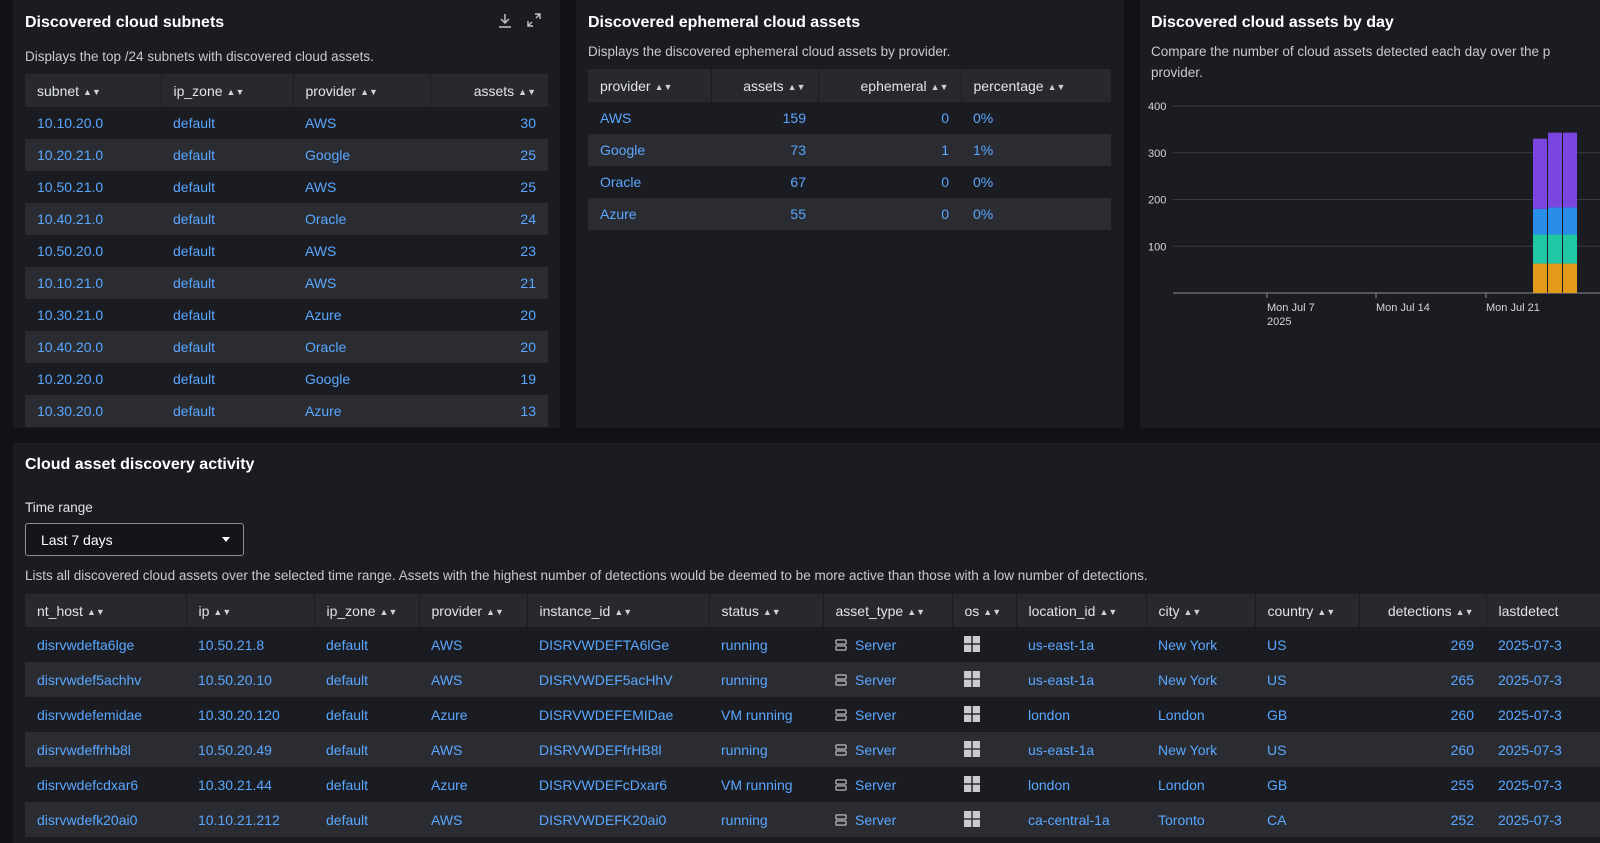  I want to click on table-row: Azure 55 0 0%, so click(849, 214).